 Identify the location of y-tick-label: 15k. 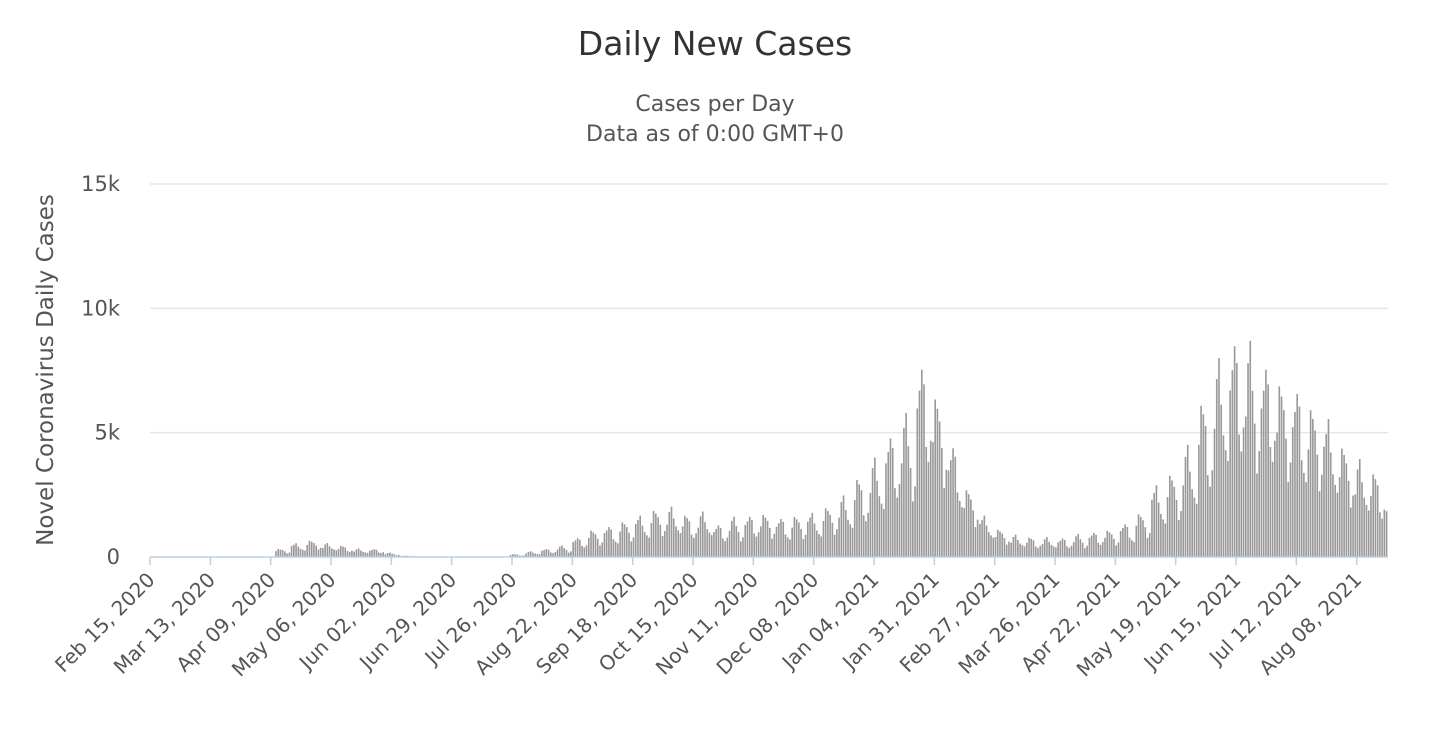
(101, 184).